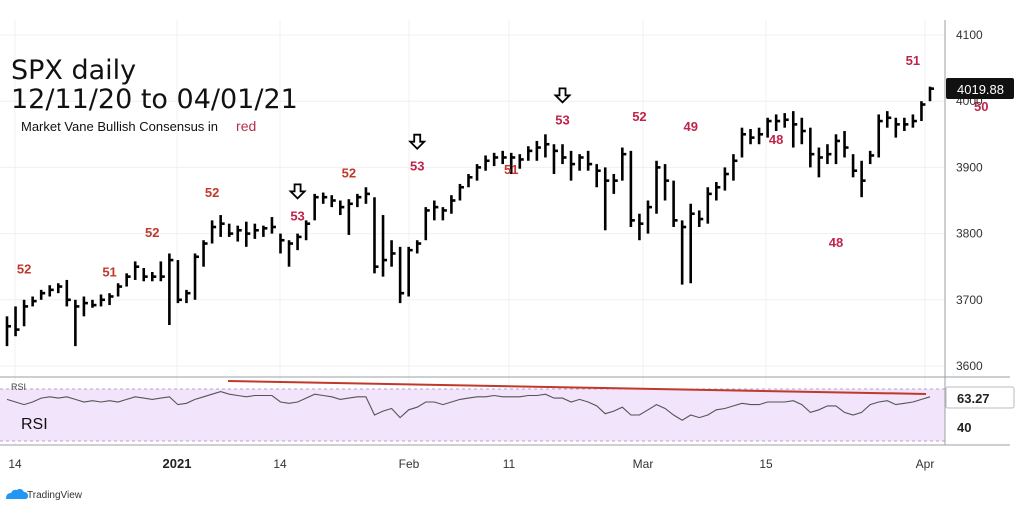 The image size is (1023, 509). I want to click on price-tick-label: 3800, so click(969, 234).